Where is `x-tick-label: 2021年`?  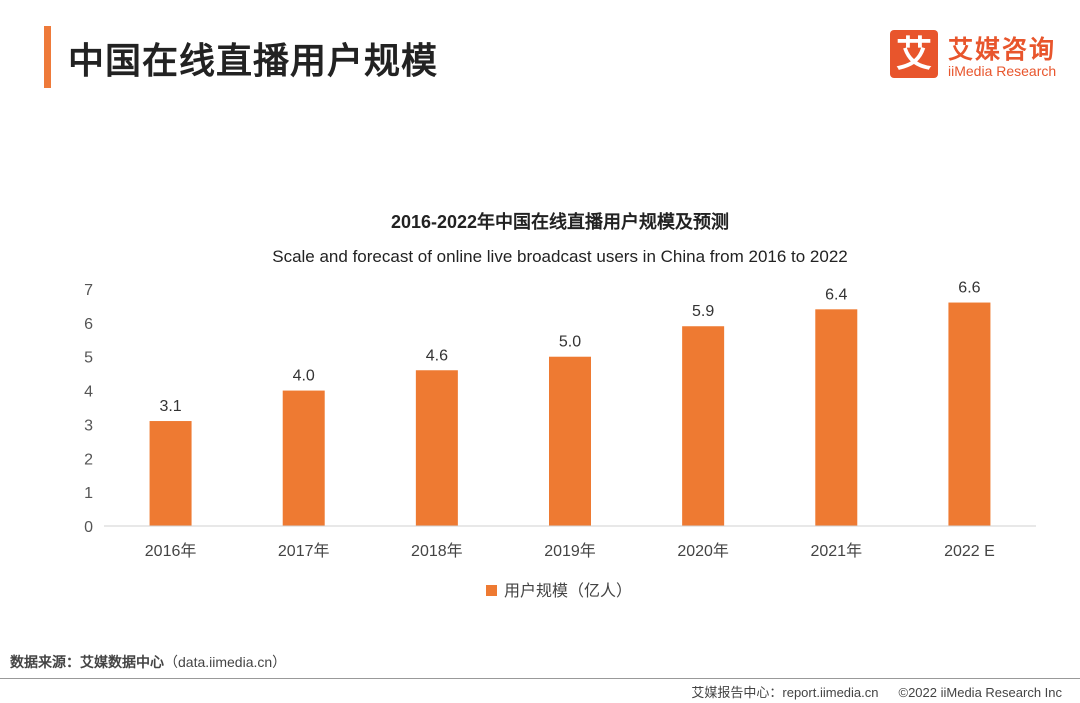 x-tick-label: 2021年 is located at coordinates (836, 551).